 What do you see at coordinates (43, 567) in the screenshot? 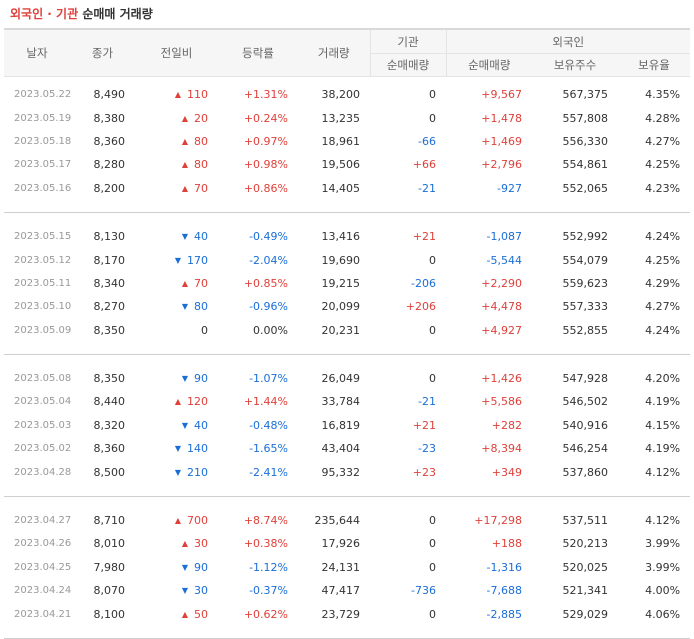
I see `cell-date: 2023.04.25` at bounding box center [43, 567].